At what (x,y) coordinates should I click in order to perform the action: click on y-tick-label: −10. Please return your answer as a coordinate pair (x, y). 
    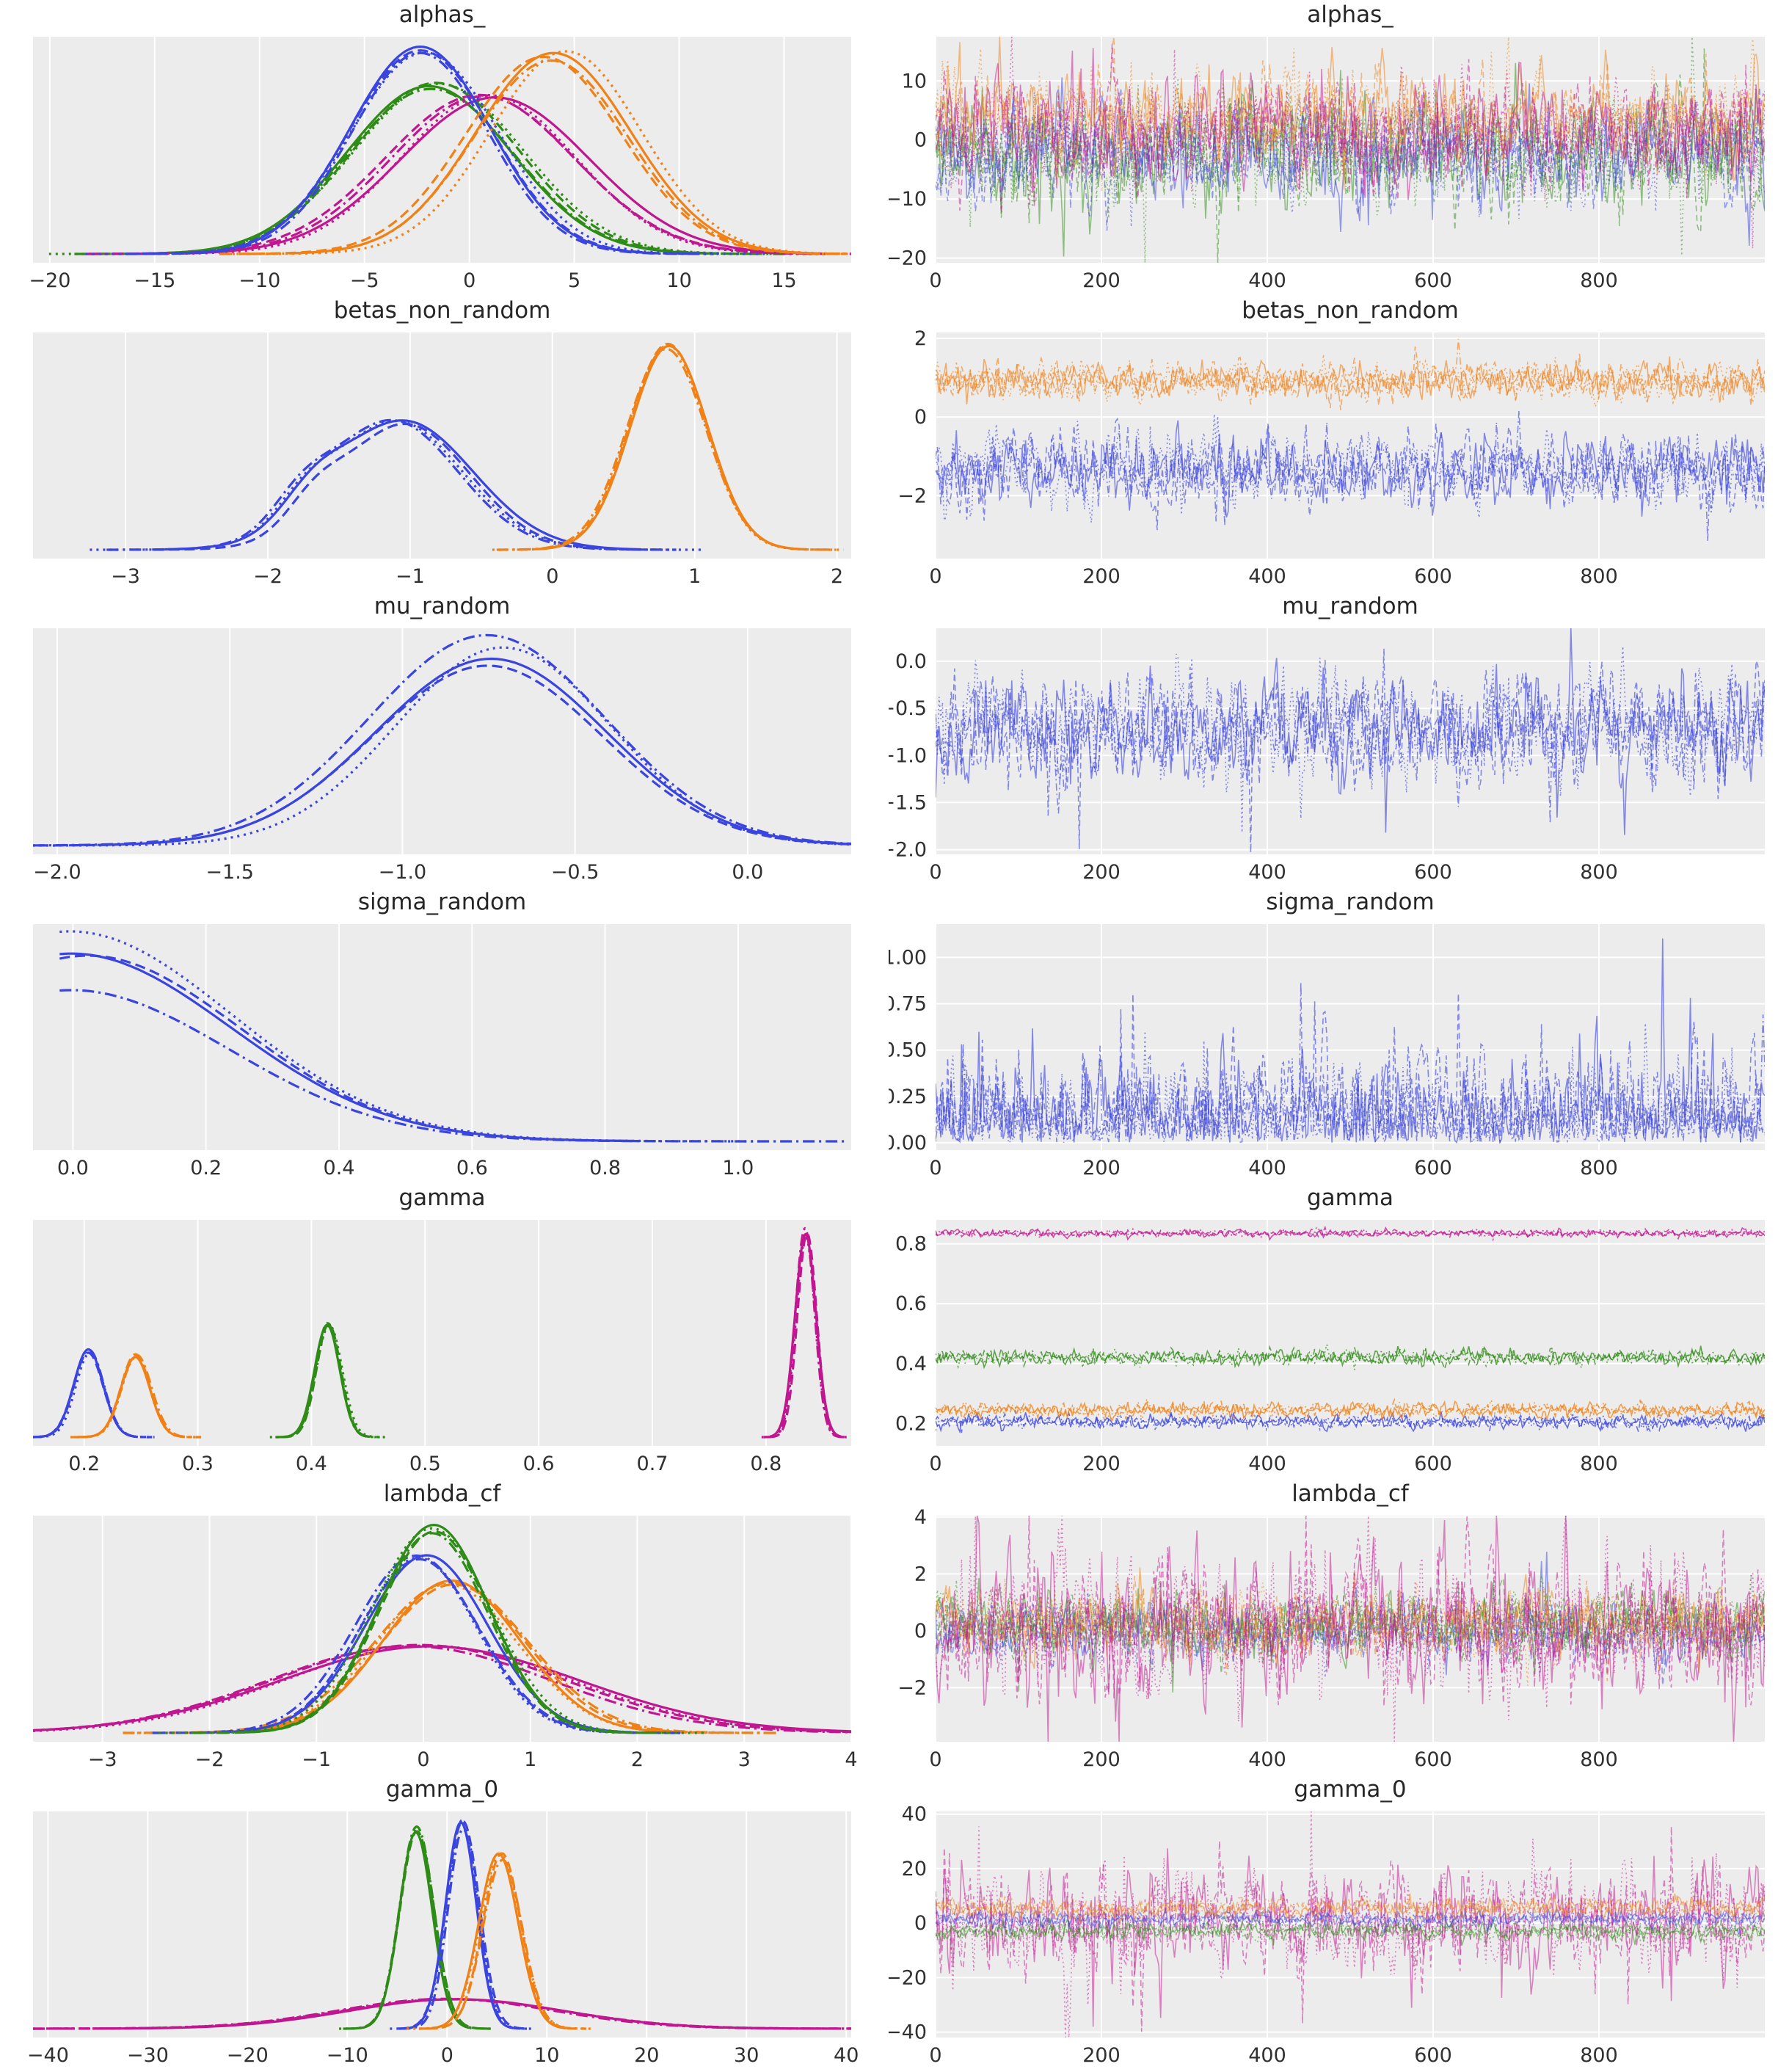
    Looking at the image, I should click on (908, 199).